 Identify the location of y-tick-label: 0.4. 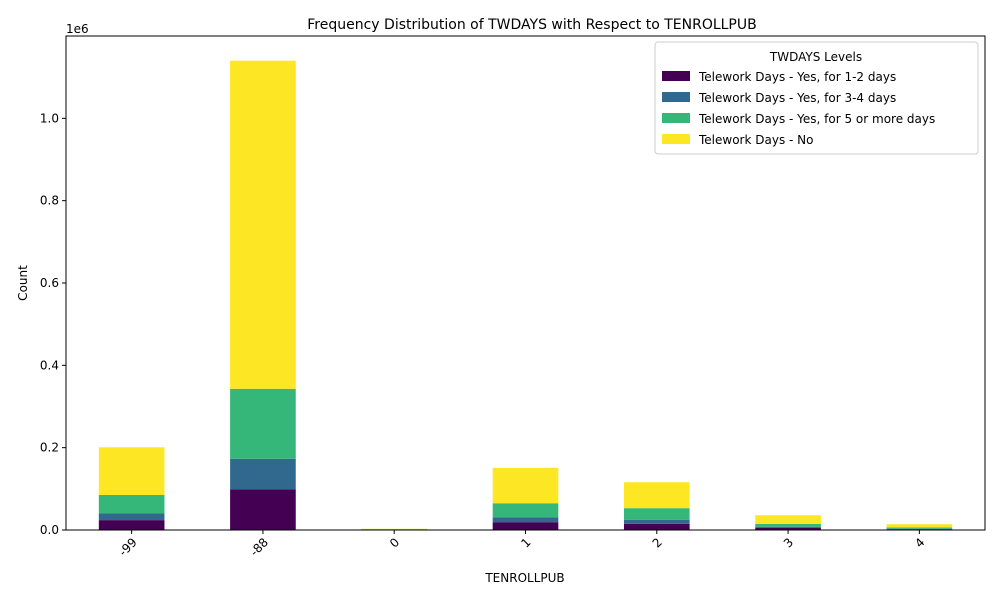
(49, 365).